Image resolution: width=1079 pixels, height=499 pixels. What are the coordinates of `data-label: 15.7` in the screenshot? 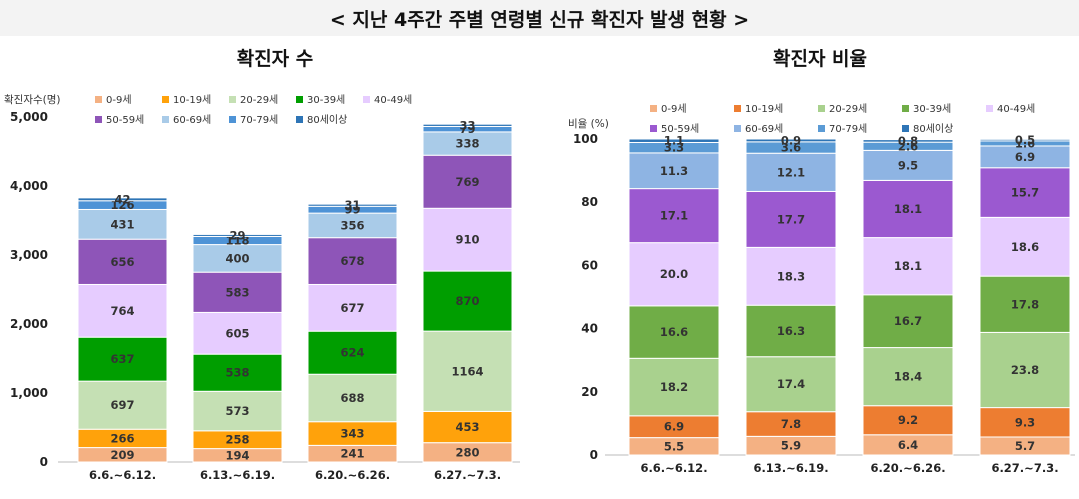 It's located at (1025, 193).